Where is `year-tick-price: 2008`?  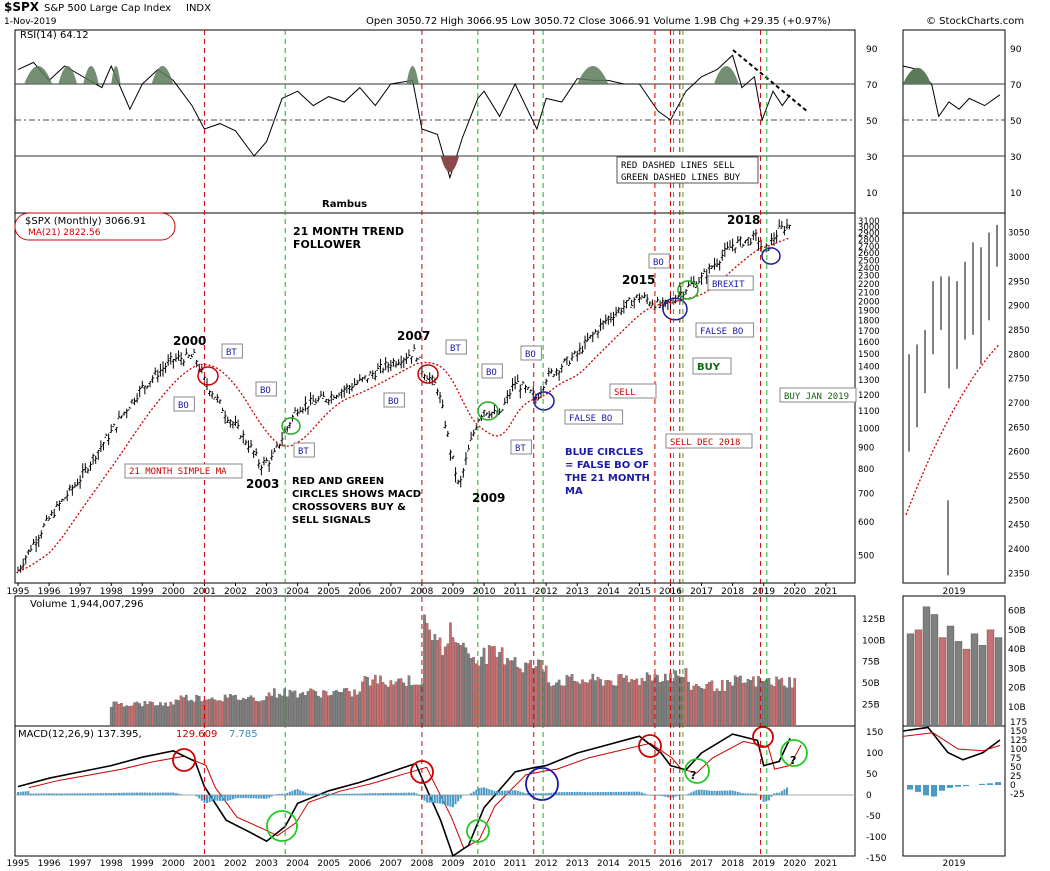
year-tick-price: 2008 is located at coordinates (421, 592).